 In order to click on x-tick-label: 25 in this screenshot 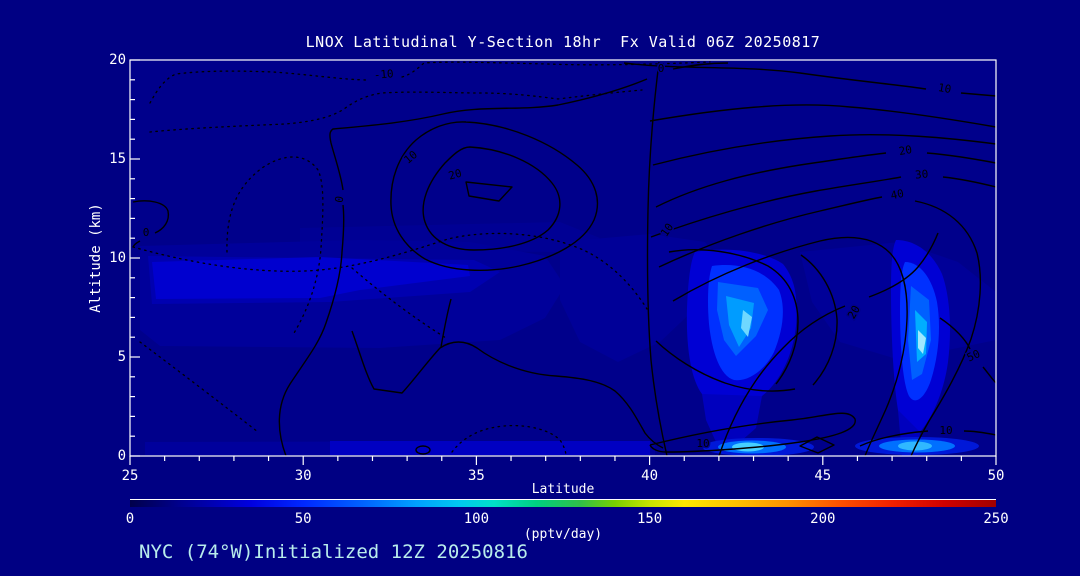, I will do `click(130, 476)`.